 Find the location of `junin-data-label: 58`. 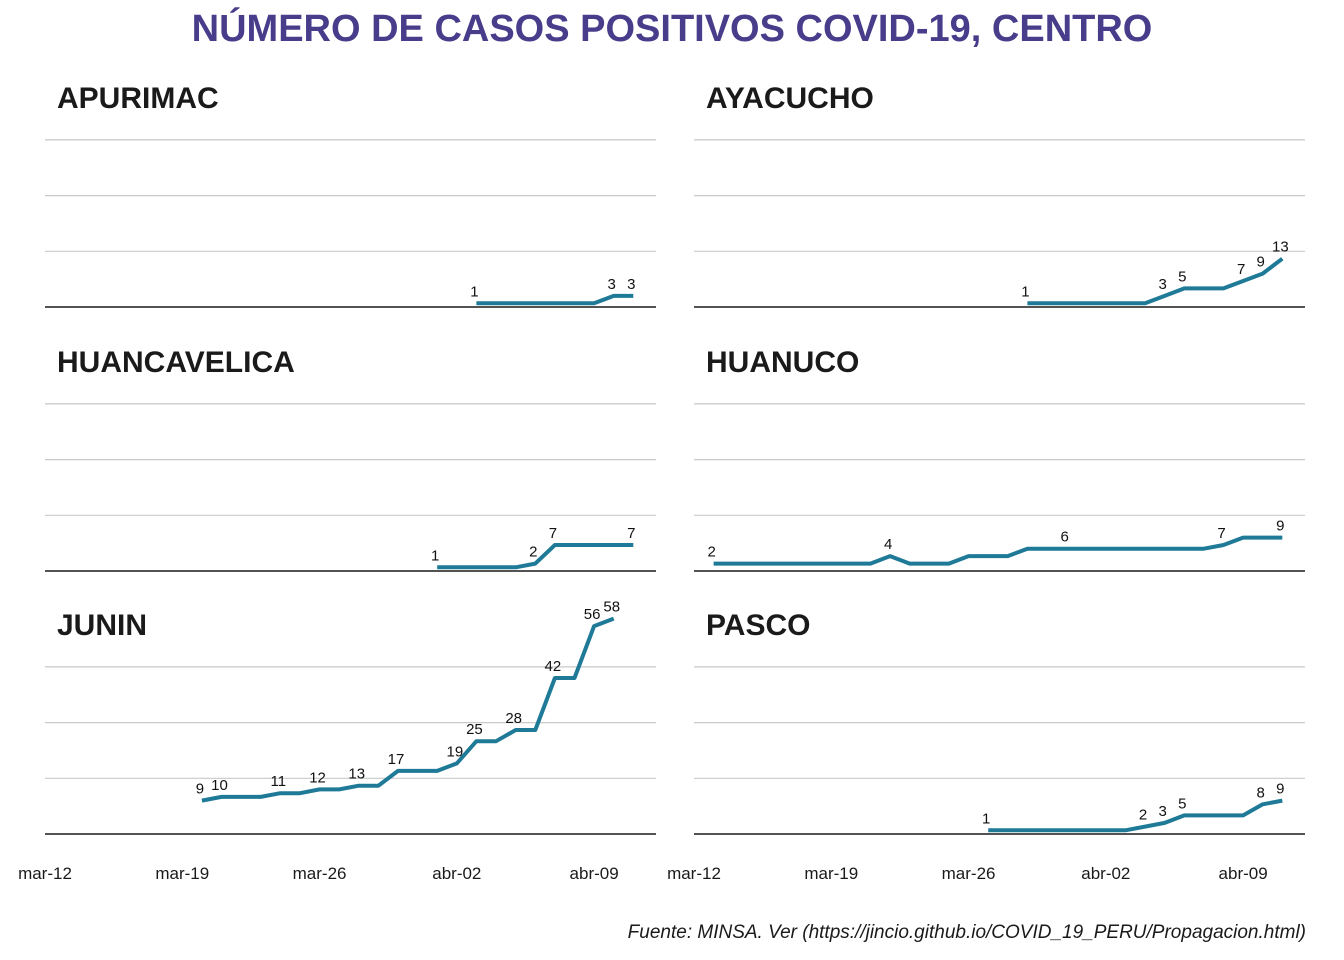

junin-data-label: 58 is located at coordinates (611, 607).